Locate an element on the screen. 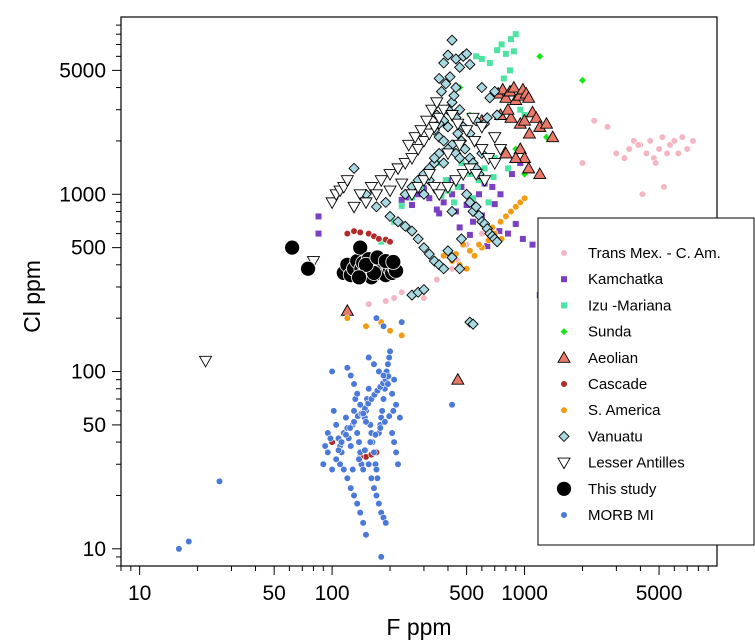  legend-item: Aeolian is located at coordinates (597, 358).